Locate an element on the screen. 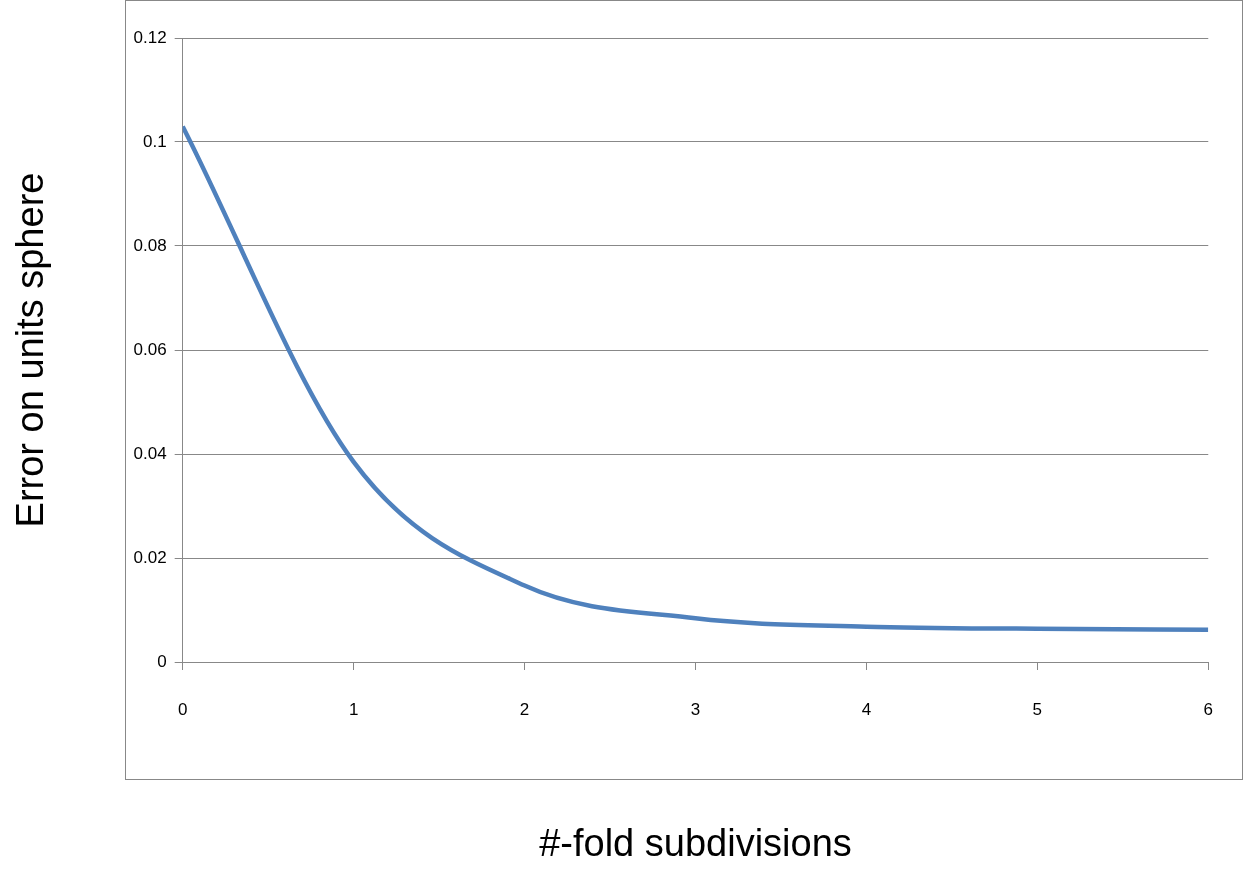  x-tick-label: 4 is located at coordinates (866, 709).